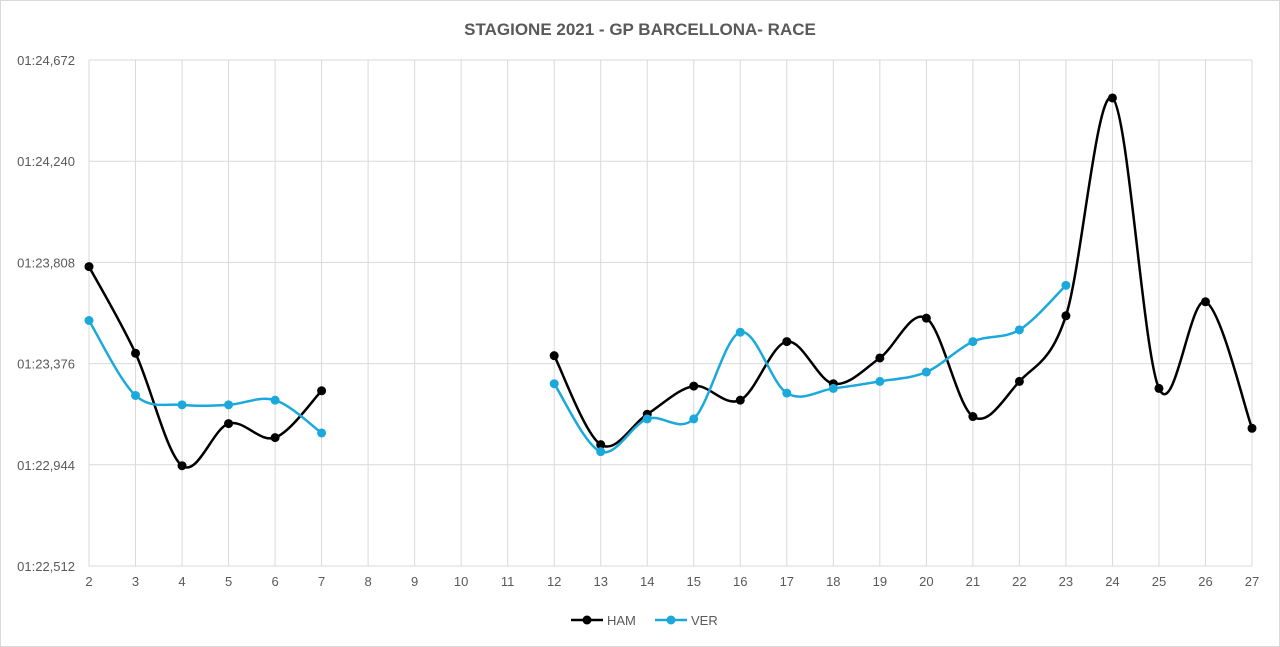  What do you see at coordinates (508, 581) in the screenshot?
I see `x-tick-label: 11` at bounding box center [508, 581].